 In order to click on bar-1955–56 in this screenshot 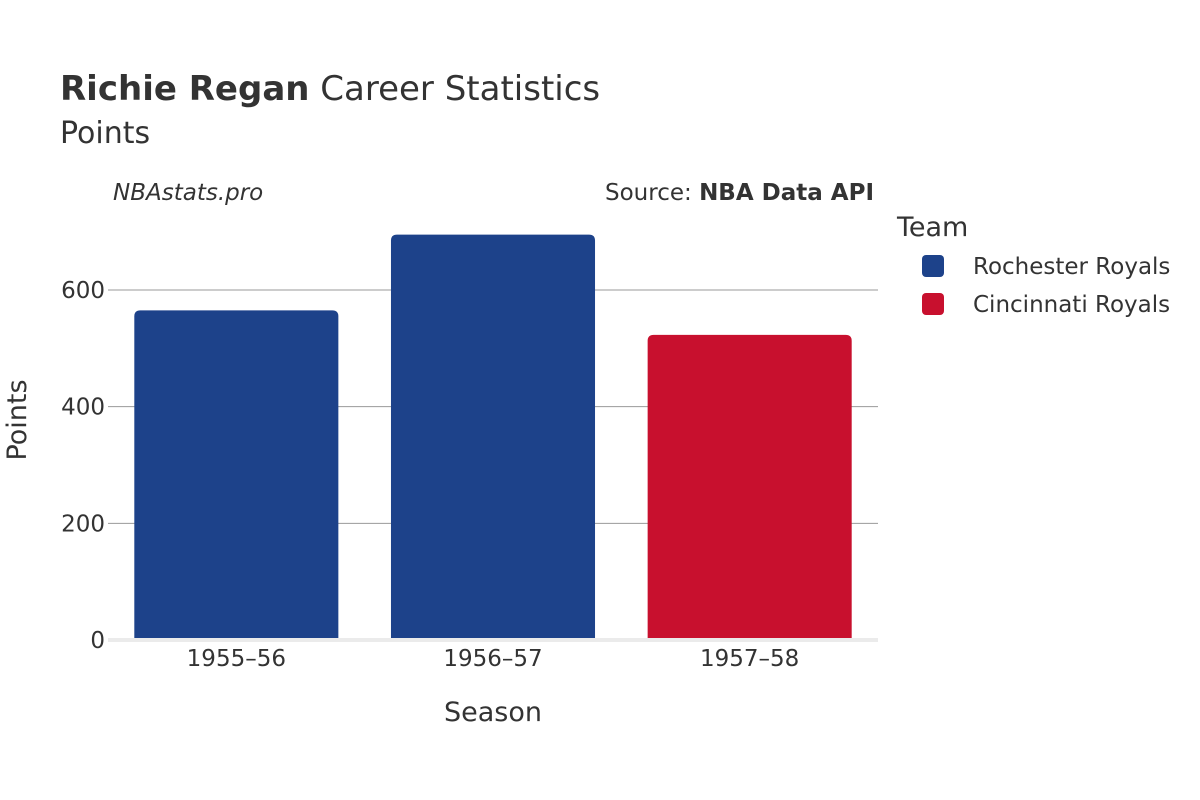, I will do `click(236, 475)`.